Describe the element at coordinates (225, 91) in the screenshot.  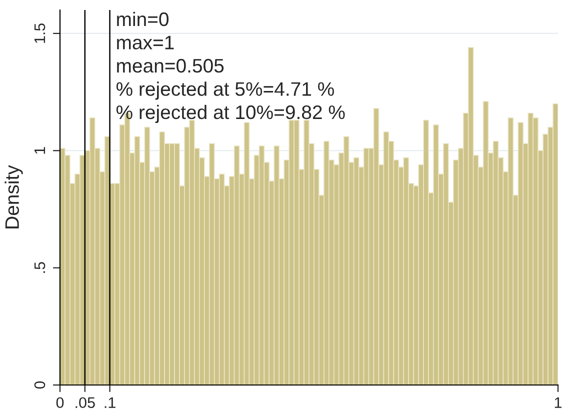
I see `annotation: % rejected at 5%=4.71 %` at that location.